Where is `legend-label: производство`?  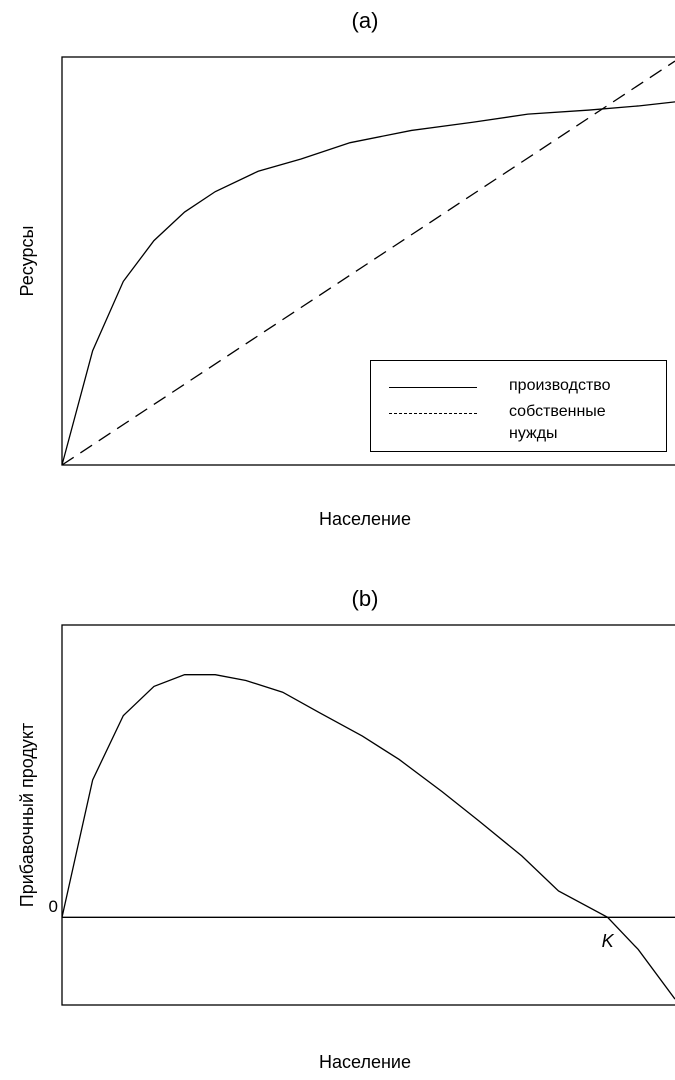 legend-label: производство is located at coordinates (560, 385).